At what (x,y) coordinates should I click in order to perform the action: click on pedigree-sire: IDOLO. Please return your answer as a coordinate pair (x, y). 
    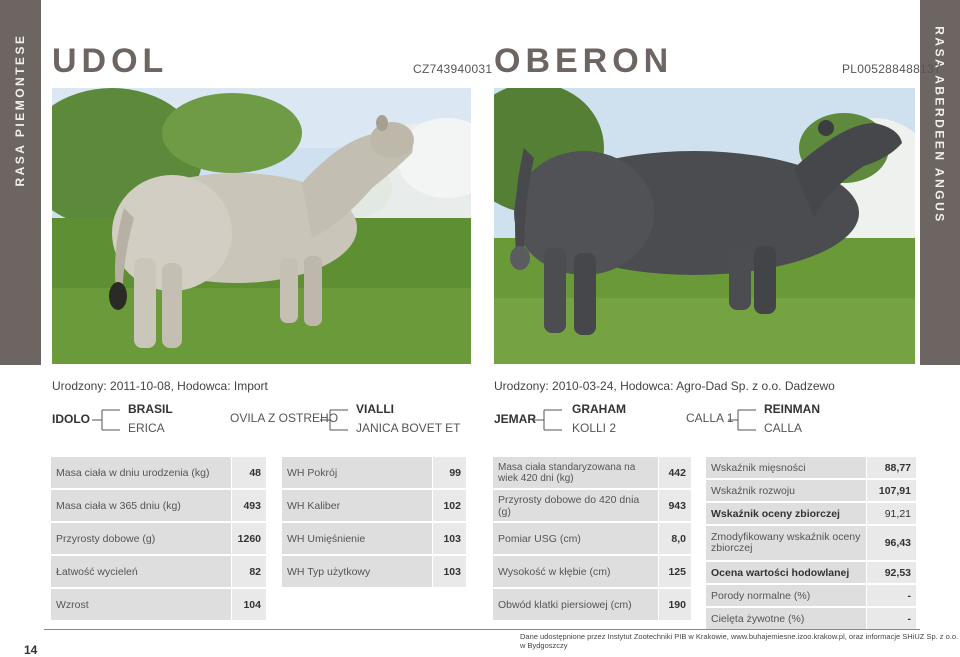
    Looking at the image, I should click on (71, 419).